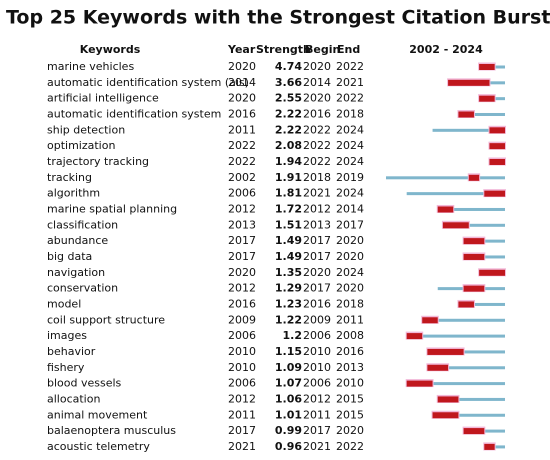 This screenshot has width=550, height=460. What do you see at coordinates (288, 303) in the screenshot?
I see `strength: 1.23` at bounding box center [288, 303].